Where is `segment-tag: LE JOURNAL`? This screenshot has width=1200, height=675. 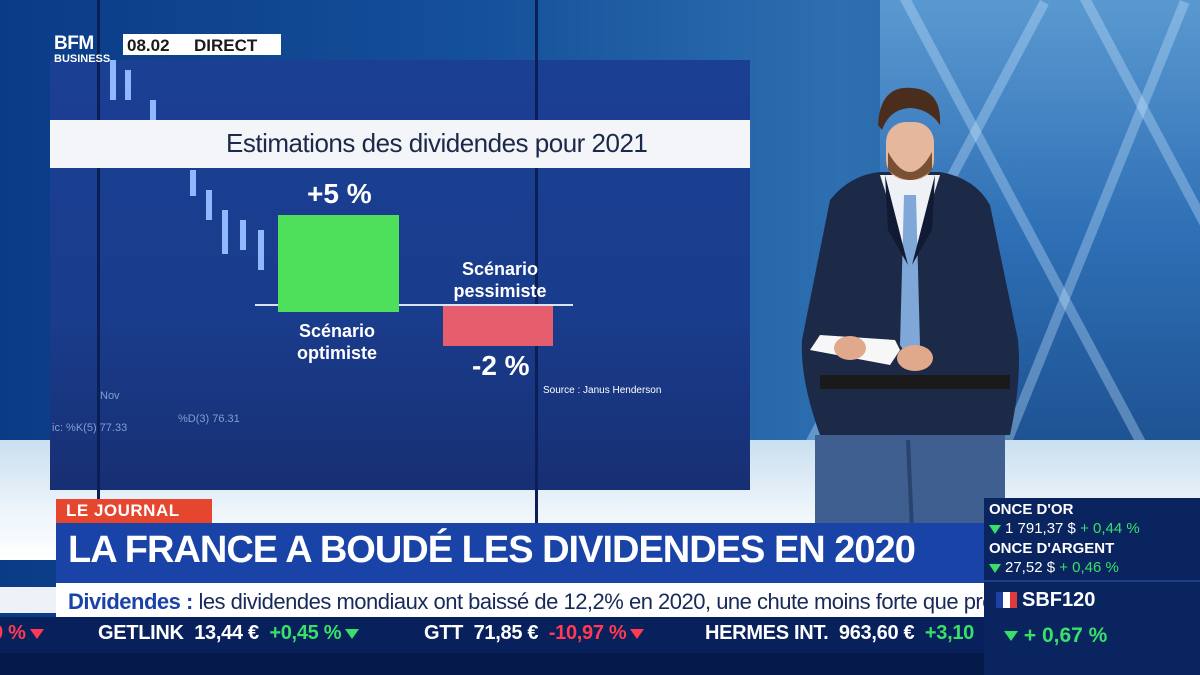 segment-tag: LE JOURNAL is located at coordinates (134, 511).